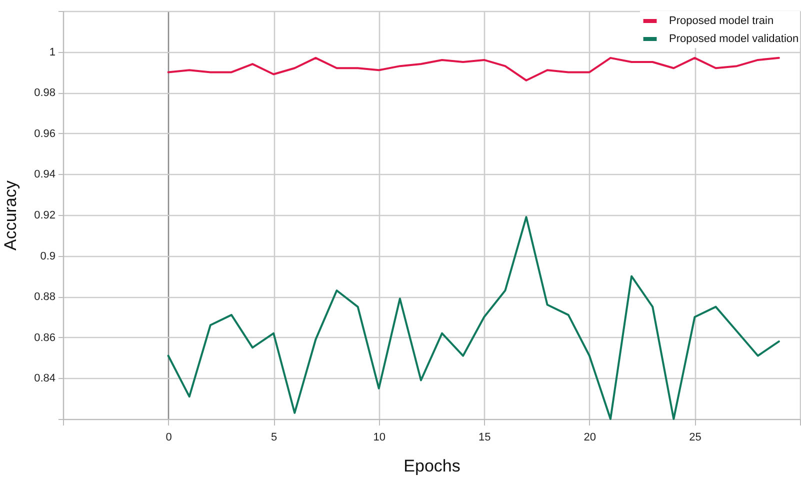 This screenshot has height=477, width=801. I want to click on x-axis-title: Epochs, so click(432, 466).